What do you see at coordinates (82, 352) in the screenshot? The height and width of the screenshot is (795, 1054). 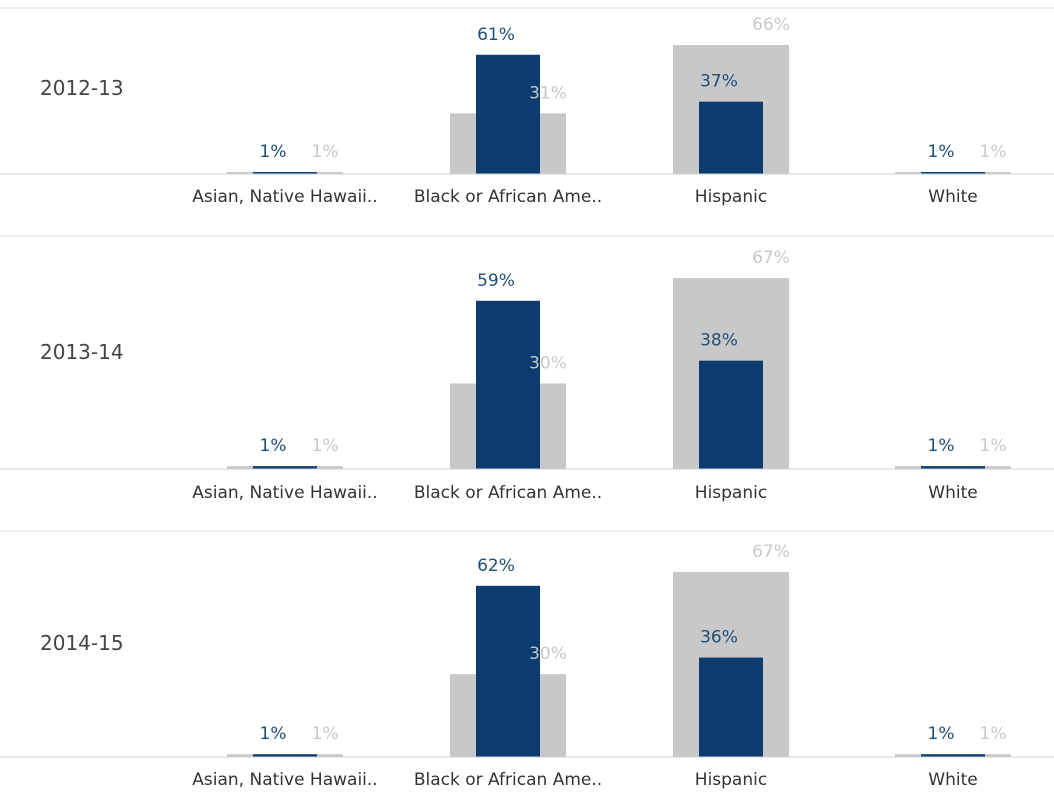 I see `panel-title: 2013-14` at bounding box center [82, 352].